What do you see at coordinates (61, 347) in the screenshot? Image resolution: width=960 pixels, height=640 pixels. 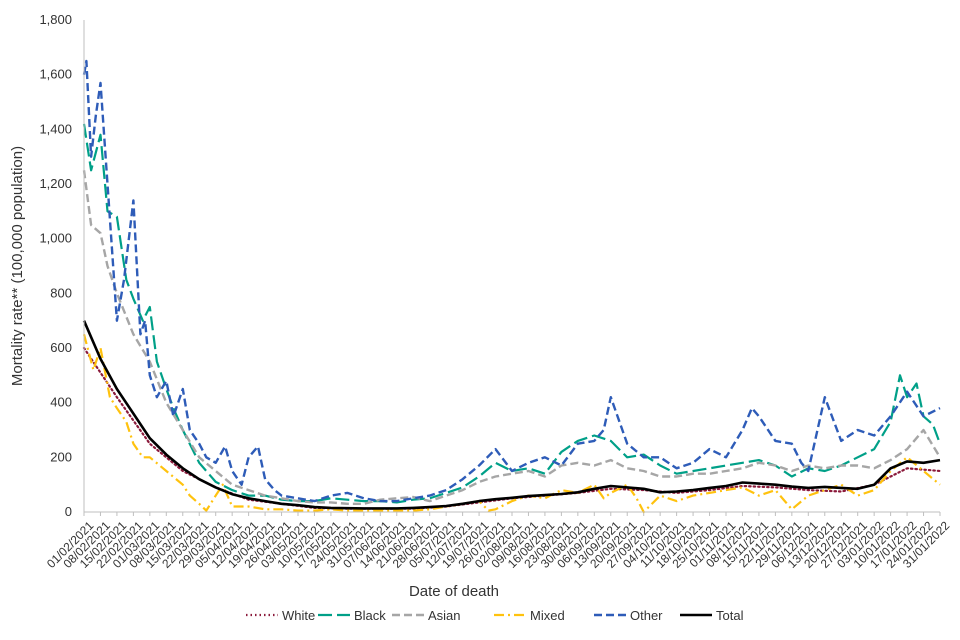 I see `y-tick-label: 600` at bounding box center [61, 347].